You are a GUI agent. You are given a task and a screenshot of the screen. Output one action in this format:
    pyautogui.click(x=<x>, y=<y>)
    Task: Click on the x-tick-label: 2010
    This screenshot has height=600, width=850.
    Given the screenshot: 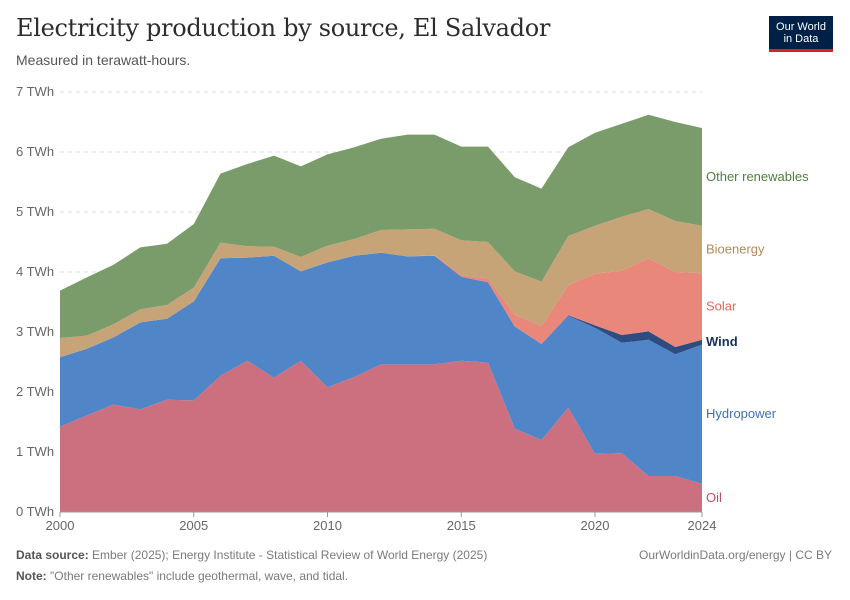 What is the action you would take?
    pyautogui.click(x=327, y=525)
    